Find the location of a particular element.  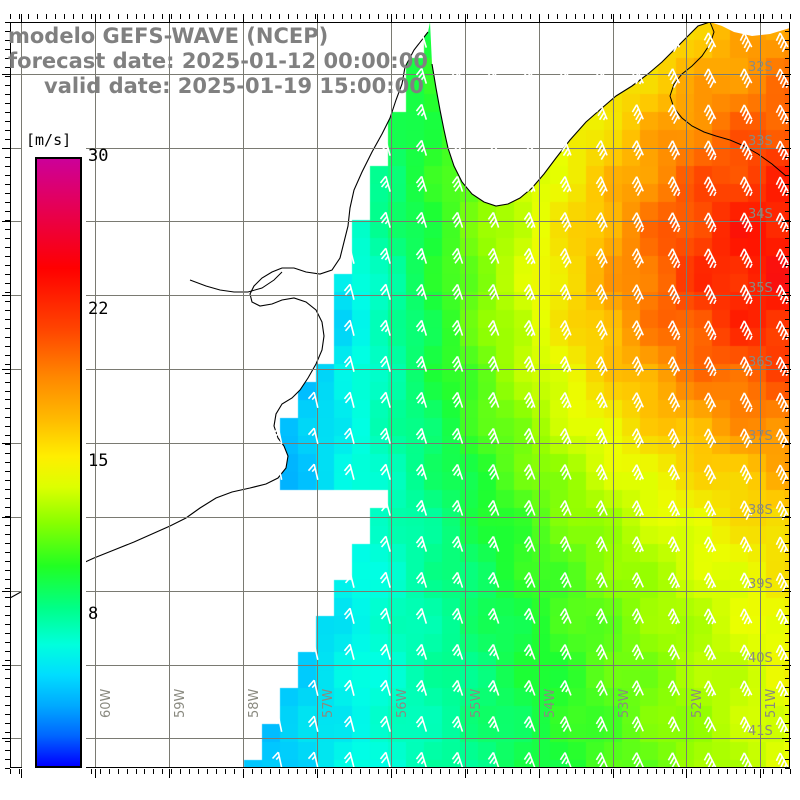

axis-tick-major-57W is located at coordinates (317, 773).